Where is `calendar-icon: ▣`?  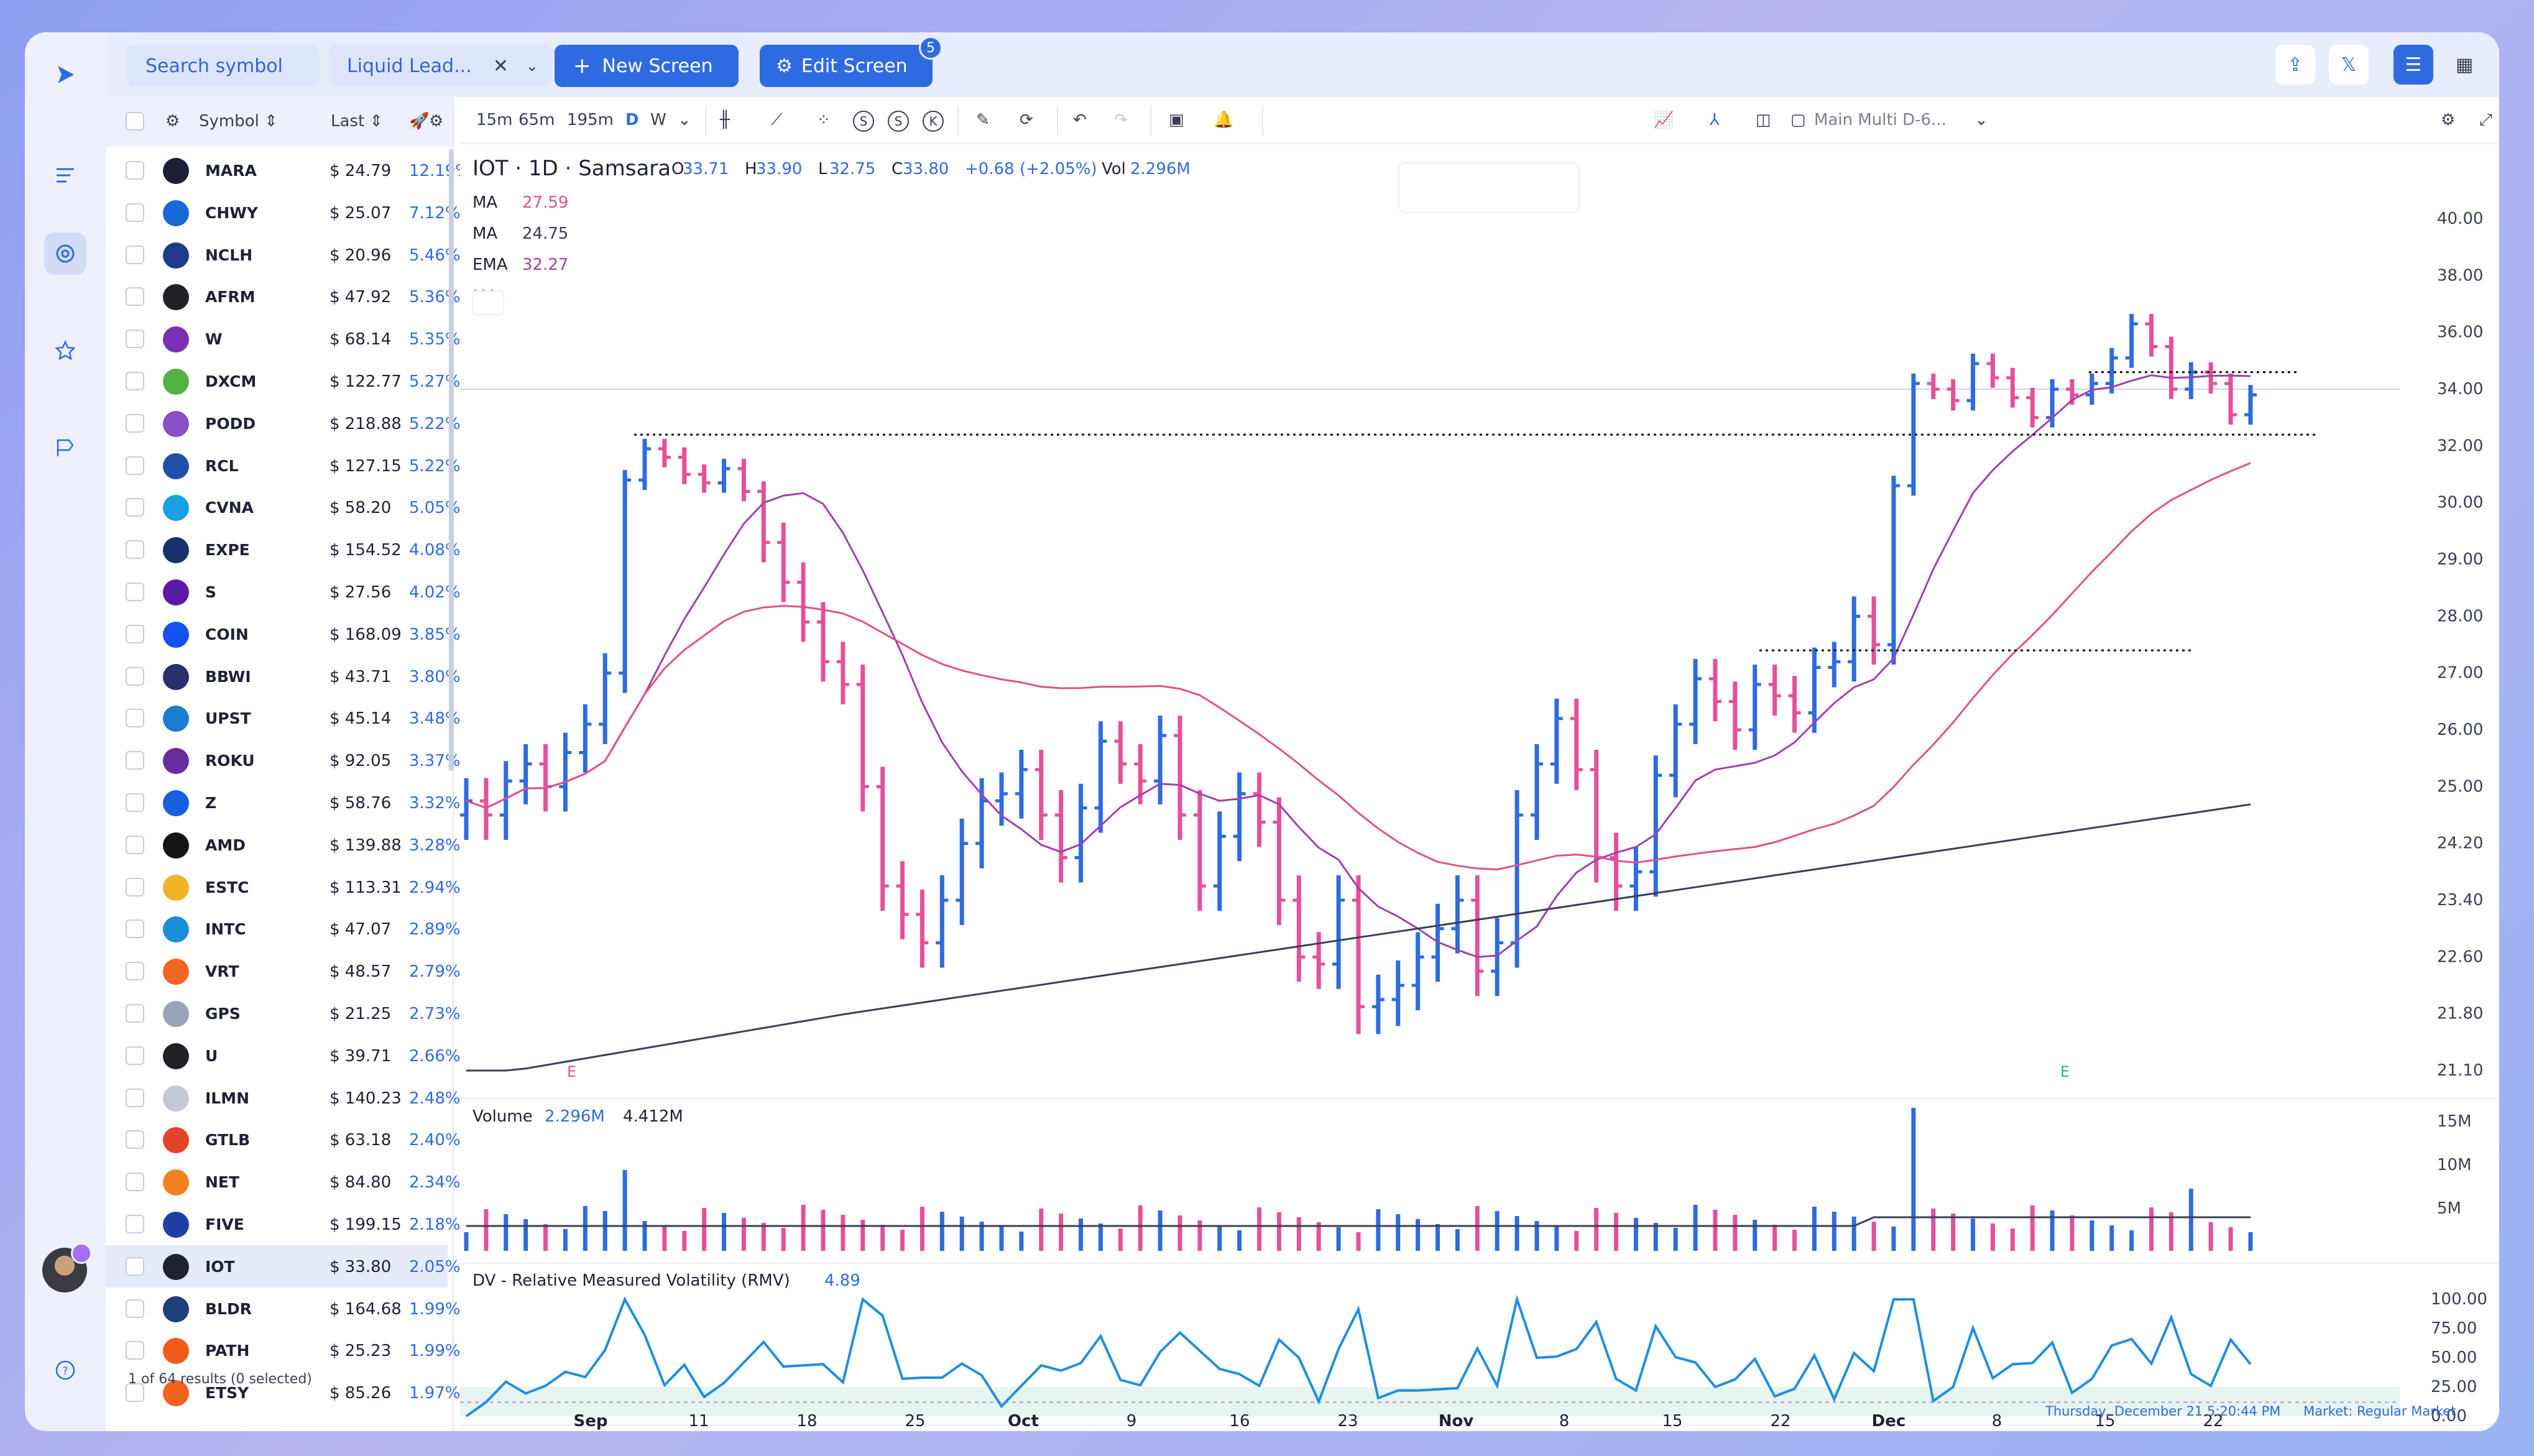
calendar-icon: ▣ is located at coordinates (1176, 120).